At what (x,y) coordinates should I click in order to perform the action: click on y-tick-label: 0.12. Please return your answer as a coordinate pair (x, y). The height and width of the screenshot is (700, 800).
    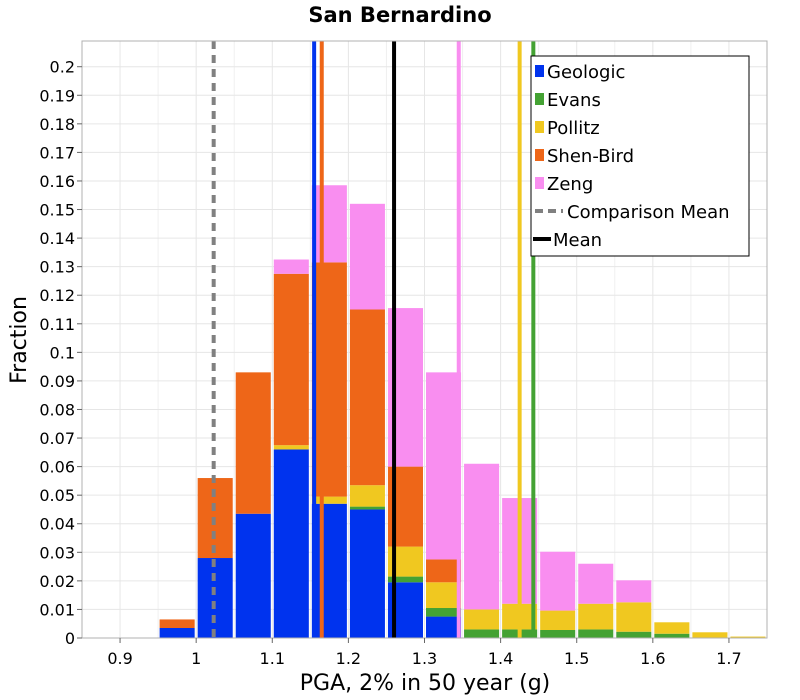
    Looking at the image, I should click on (57, 295).